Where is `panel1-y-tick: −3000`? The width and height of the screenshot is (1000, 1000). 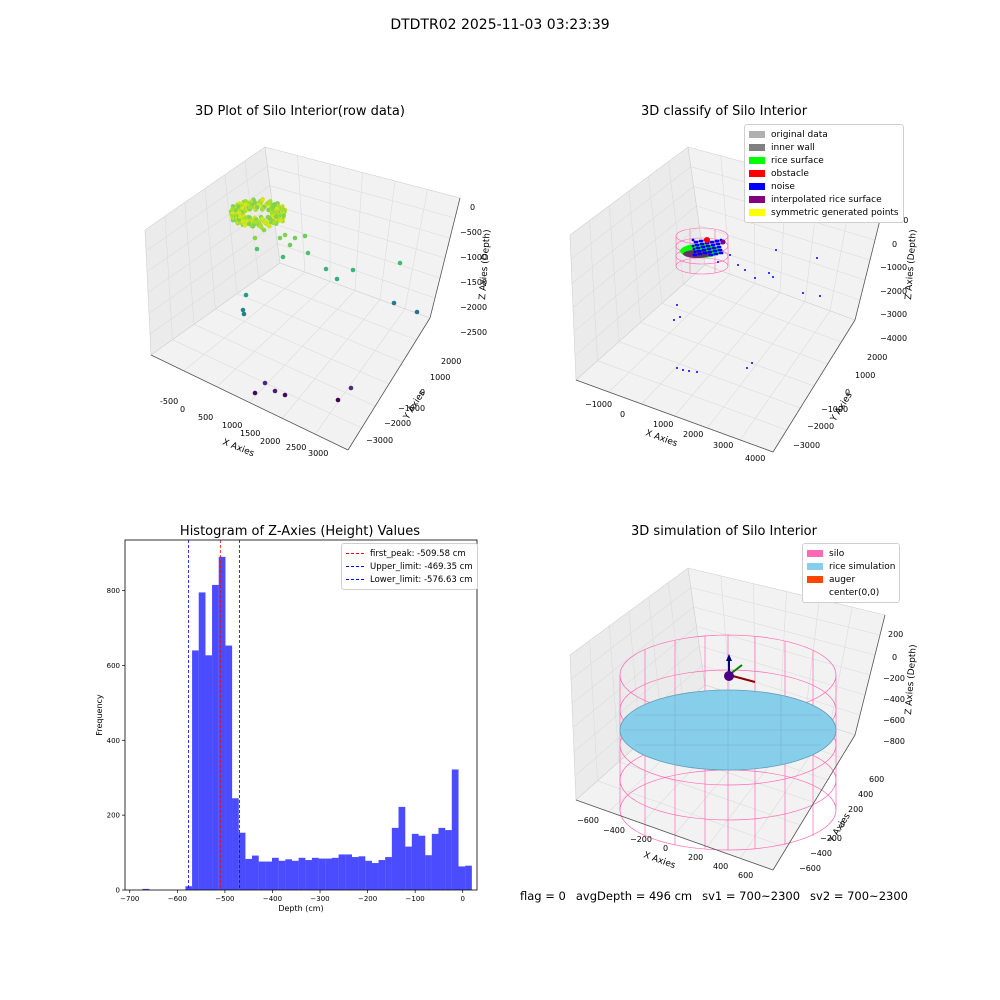 panel1-y-tick: −3000 is located at coordinates (379, 440).